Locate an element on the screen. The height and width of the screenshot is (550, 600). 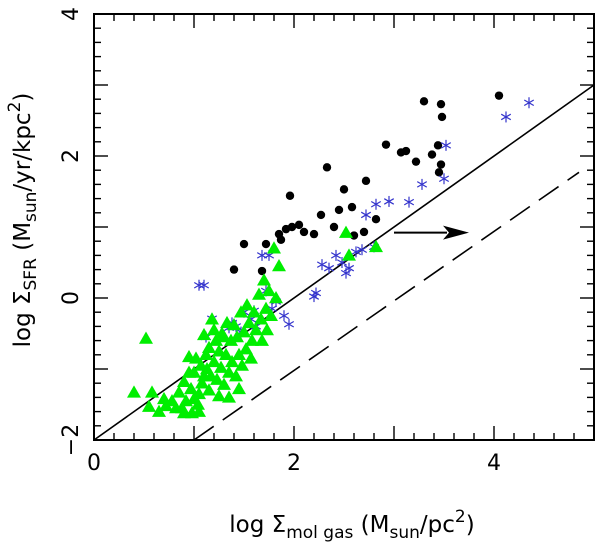
y-tick-label: −2 is located at coordinates (71, 440).